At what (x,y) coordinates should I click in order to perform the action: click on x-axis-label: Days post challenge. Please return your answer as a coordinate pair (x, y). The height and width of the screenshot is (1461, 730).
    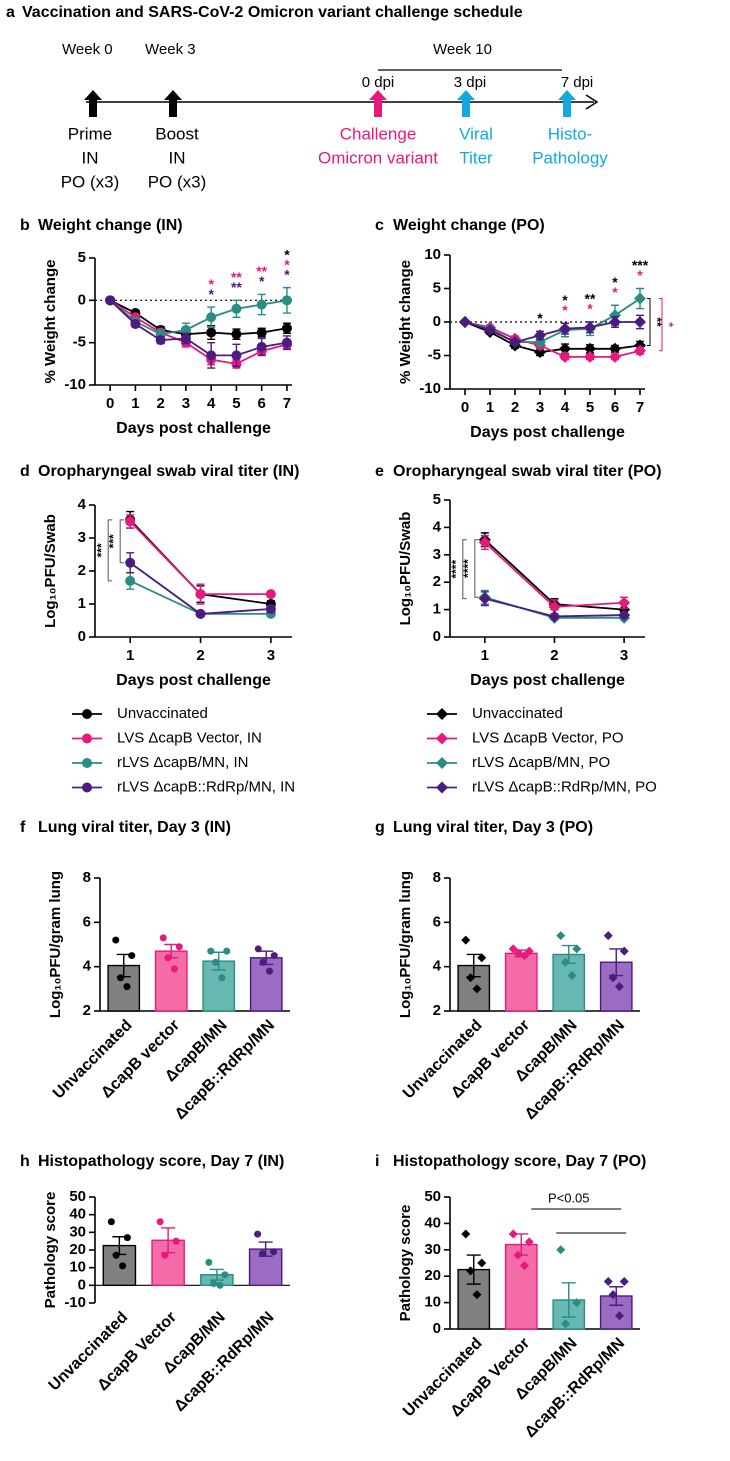
    Looking at the image, I should click on (547, 432).